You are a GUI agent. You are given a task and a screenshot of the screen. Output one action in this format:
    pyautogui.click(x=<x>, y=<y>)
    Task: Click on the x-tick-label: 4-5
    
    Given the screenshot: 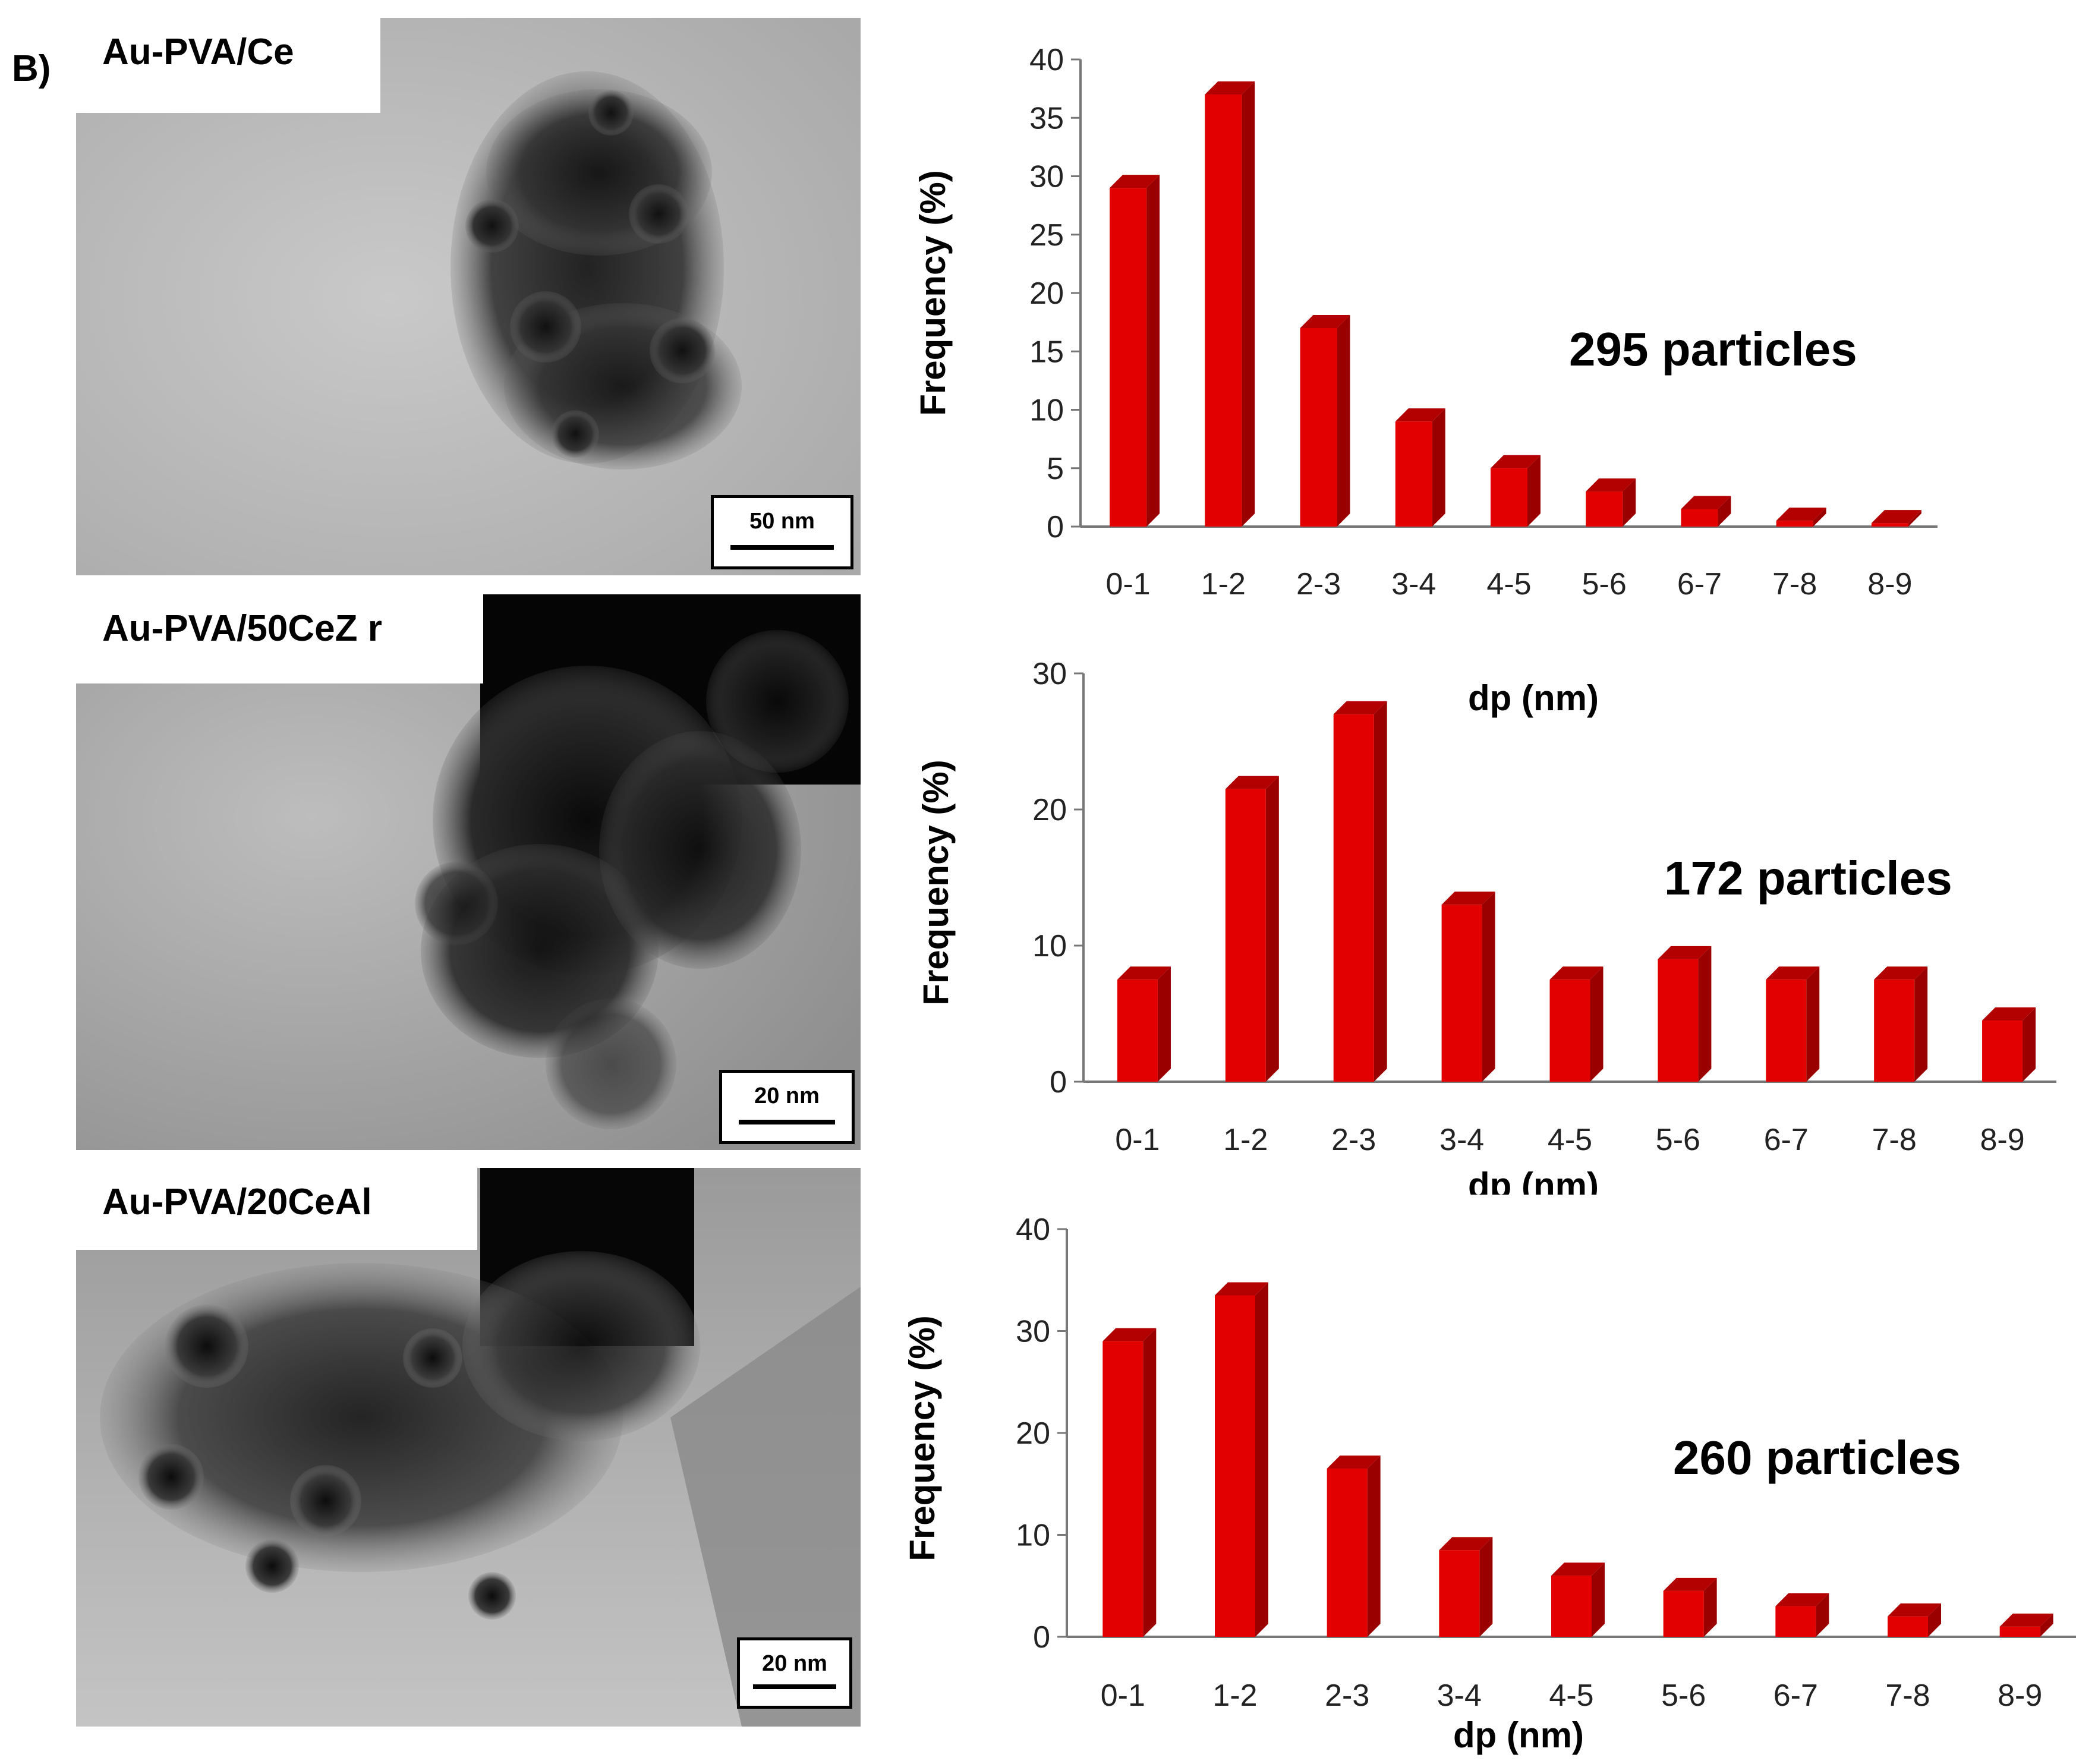 What is the action you would take?
    pyautogui.click(x=1570, y=1140)
    